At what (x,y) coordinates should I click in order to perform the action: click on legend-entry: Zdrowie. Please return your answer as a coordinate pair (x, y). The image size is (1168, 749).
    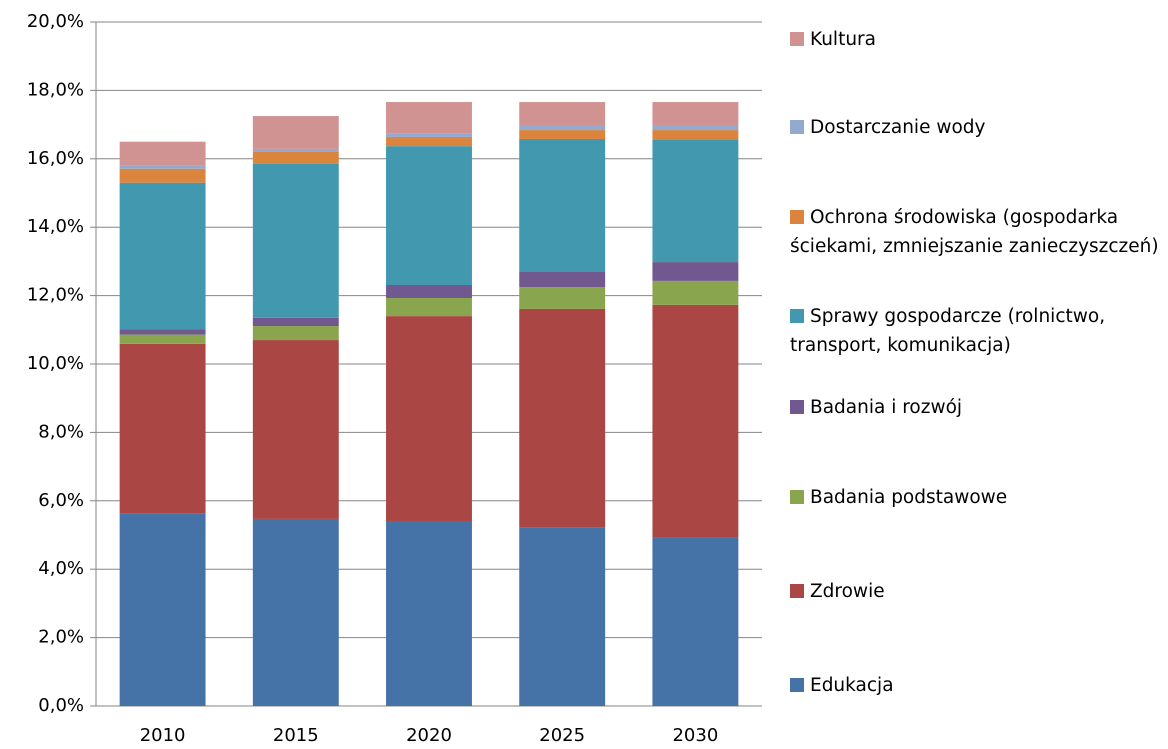
    Looking at the image, I should click on (975, 591).